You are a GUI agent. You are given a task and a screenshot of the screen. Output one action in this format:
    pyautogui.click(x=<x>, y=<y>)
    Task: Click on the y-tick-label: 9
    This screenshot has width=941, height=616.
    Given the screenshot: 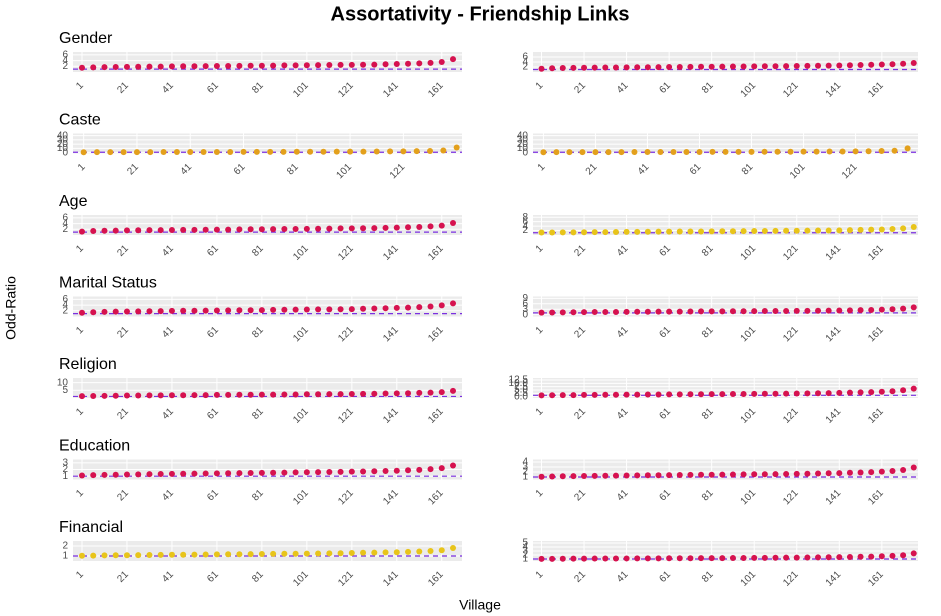 What is the action you would take?
    pyautogui.click(x=525, y=298)
    